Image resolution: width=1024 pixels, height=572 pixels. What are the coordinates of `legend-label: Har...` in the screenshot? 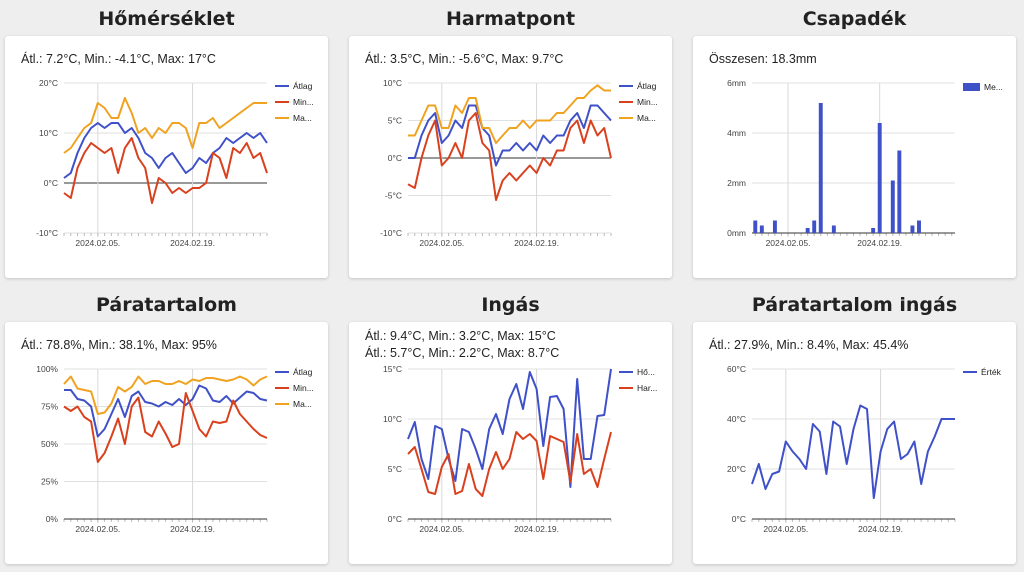 It's located at (647, 388).